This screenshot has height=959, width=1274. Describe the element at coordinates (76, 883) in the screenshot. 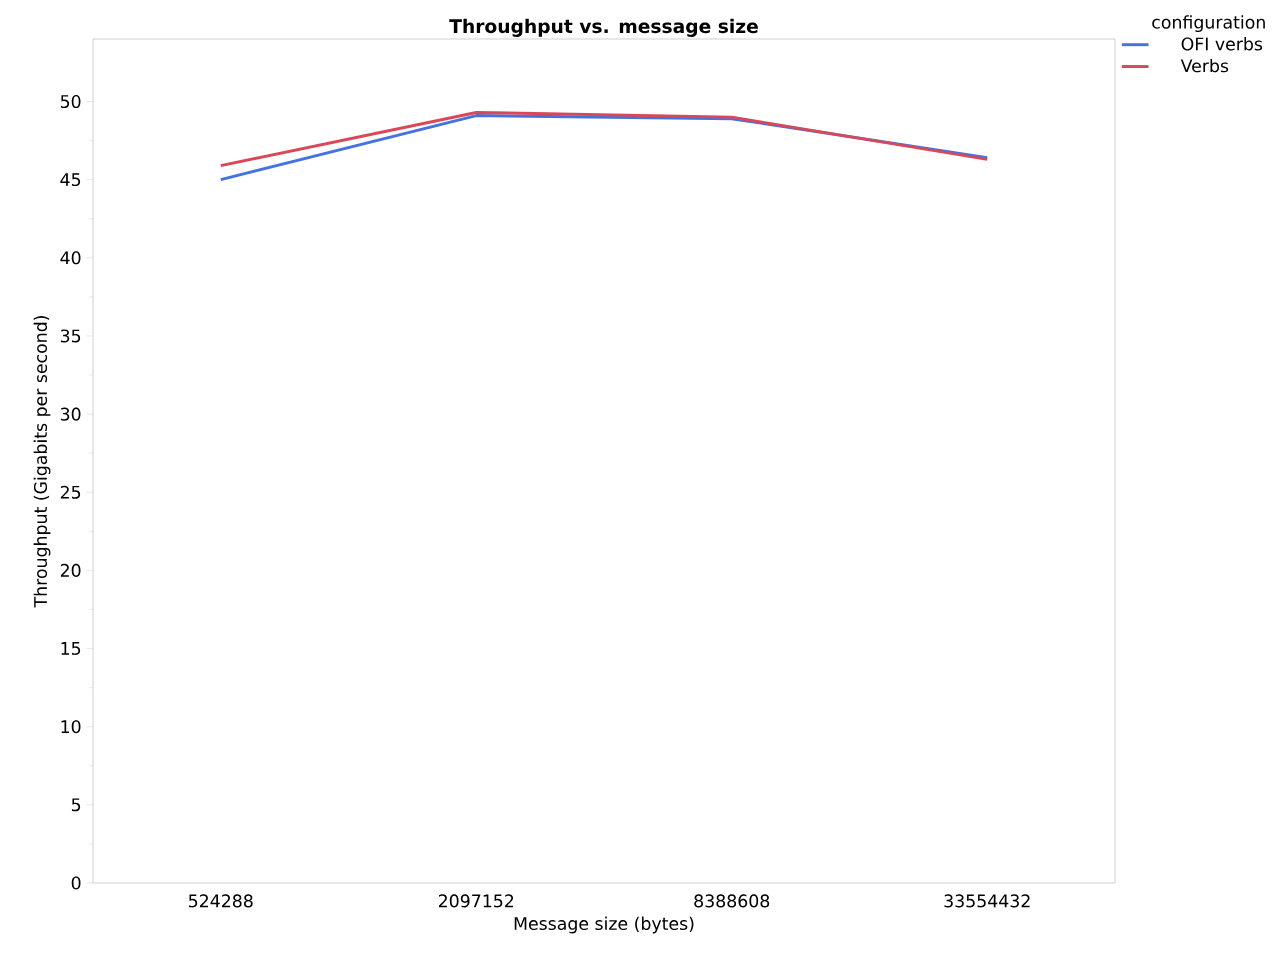

I see `y-tick-label: 0` at that location.